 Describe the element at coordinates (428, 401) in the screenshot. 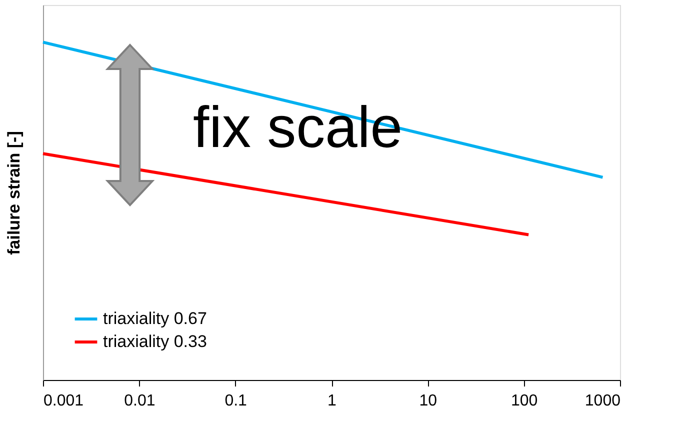

I see `x-tick-label: 10` at that location.